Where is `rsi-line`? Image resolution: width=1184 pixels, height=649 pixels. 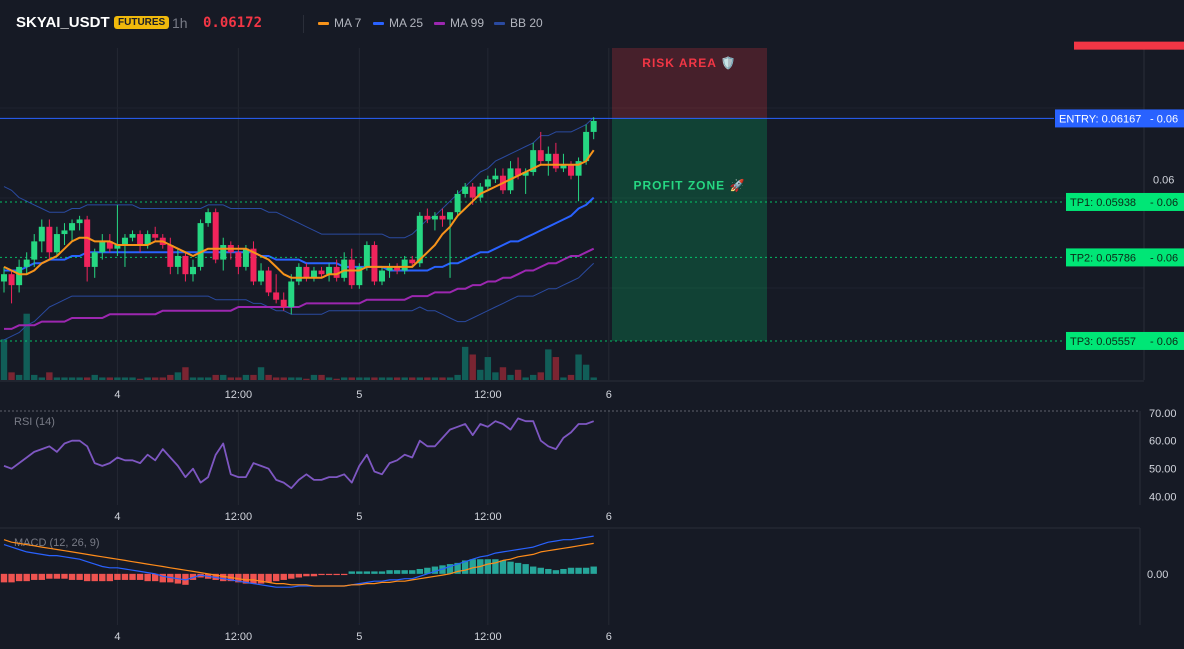
rsi-line is located at coordinates (299, 453).